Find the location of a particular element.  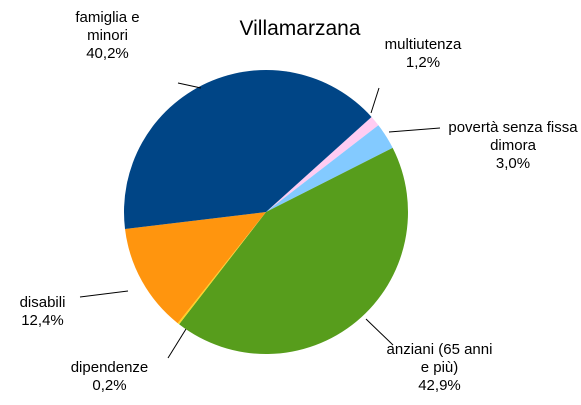

chart-title: Villamarzana is located at coordinates (300, 28).